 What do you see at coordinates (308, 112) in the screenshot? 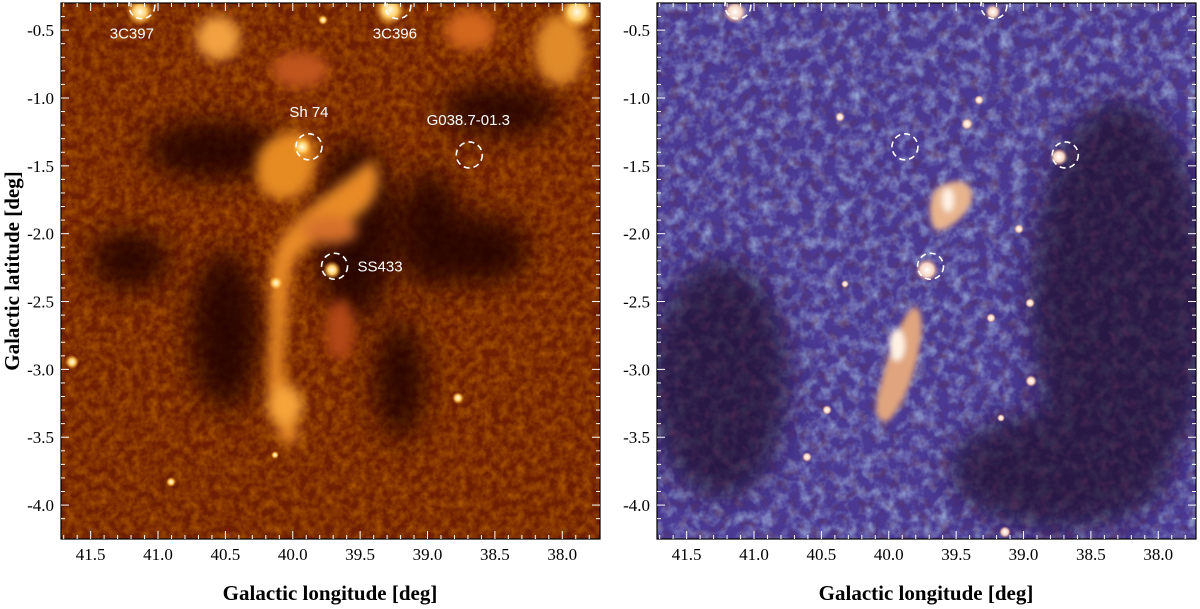
I see `source-label: Sh 74` at bounding box center [308, 112].